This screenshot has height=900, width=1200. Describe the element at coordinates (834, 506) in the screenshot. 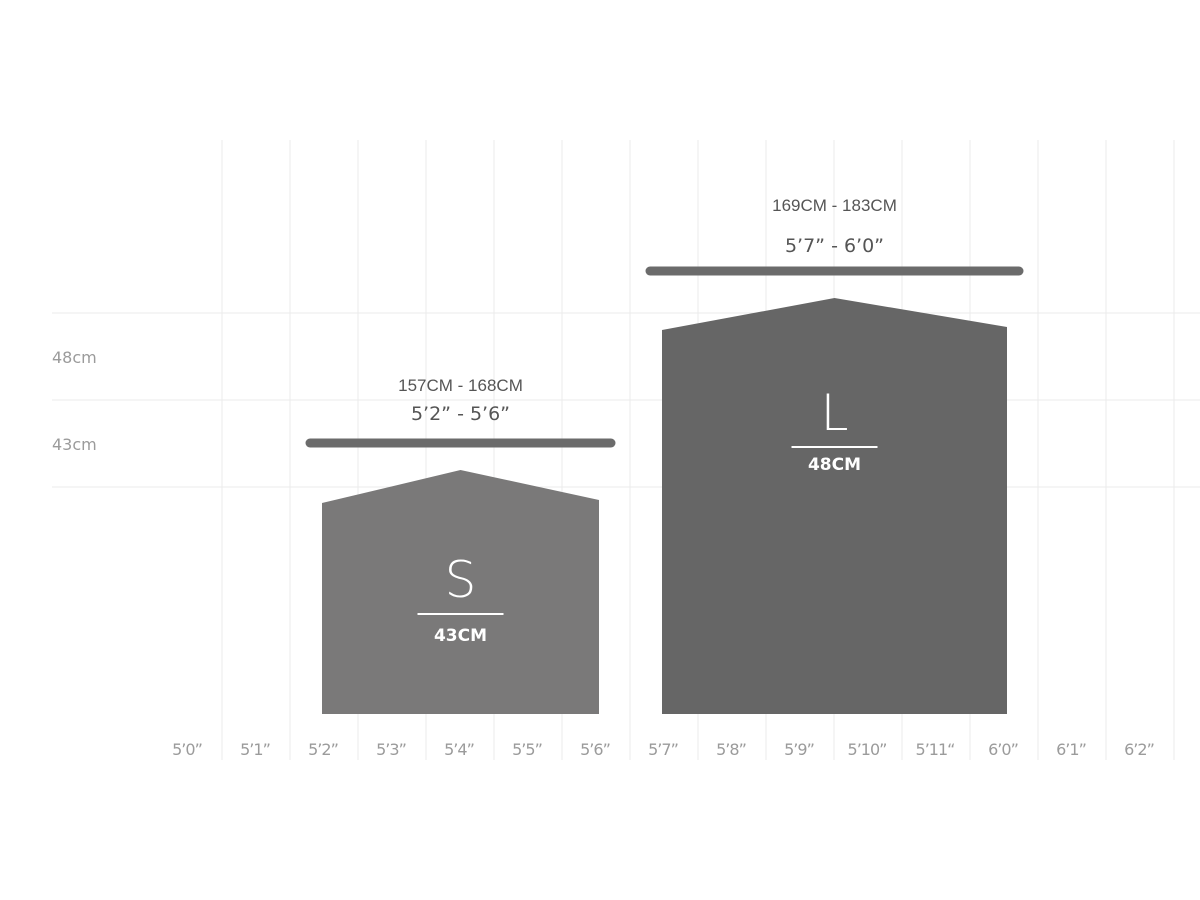

I see `size-bar-l` at that location.